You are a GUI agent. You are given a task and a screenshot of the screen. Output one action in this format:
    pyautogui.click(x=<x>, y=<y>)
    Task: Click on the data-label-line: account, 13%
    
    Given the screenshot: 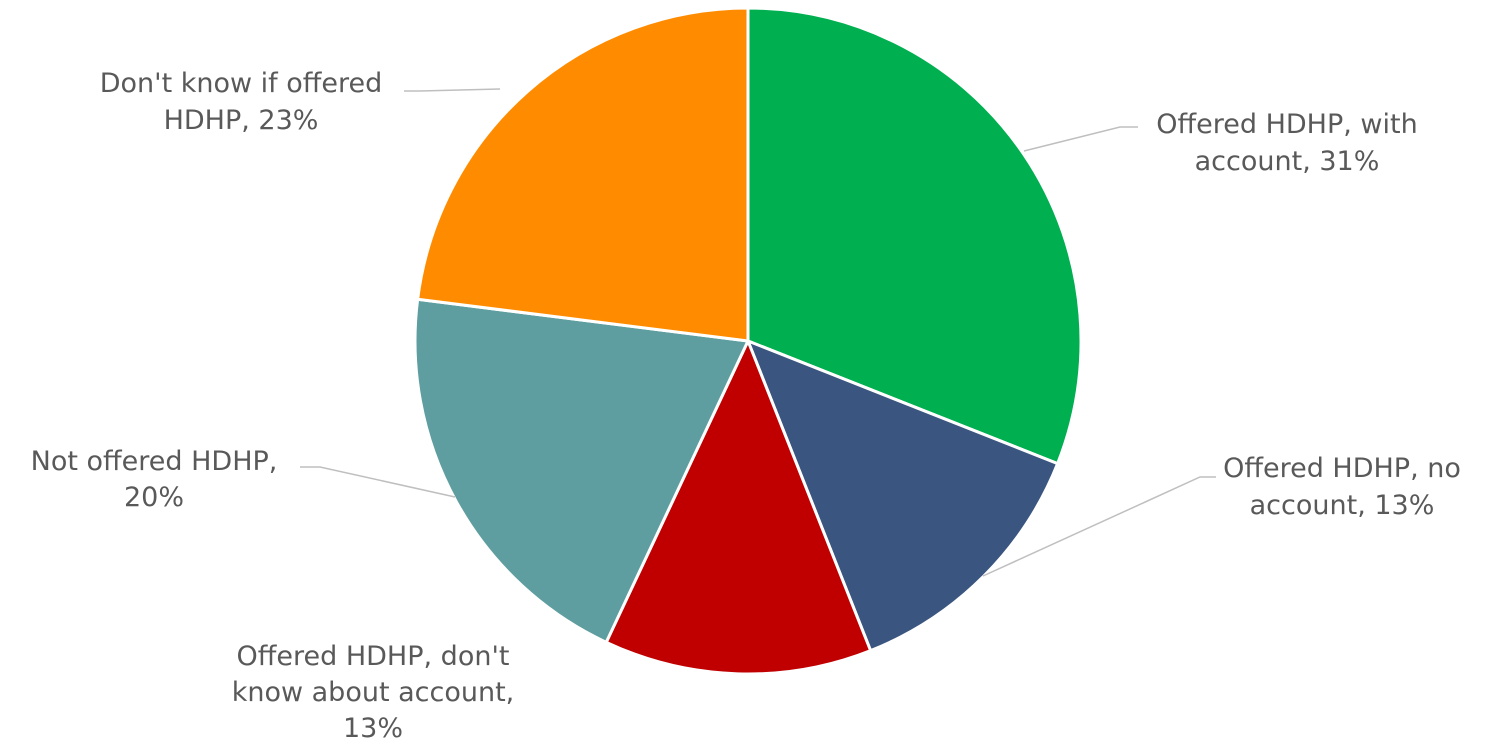 What is the action you would take?
    pyautogui.click(x=1342, y=505)
    